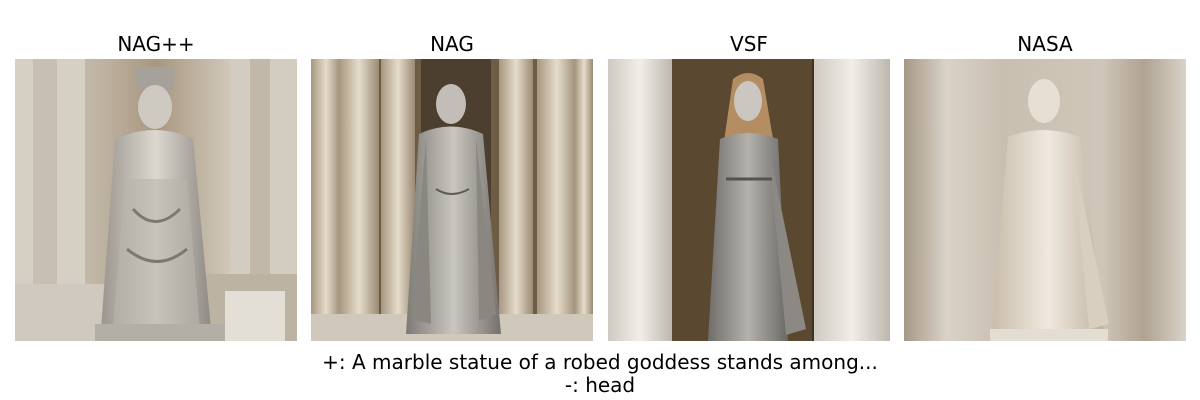 This screenshot has width=1200, height=400. I want to click on panel-title: NAG++, so click(156, 44).